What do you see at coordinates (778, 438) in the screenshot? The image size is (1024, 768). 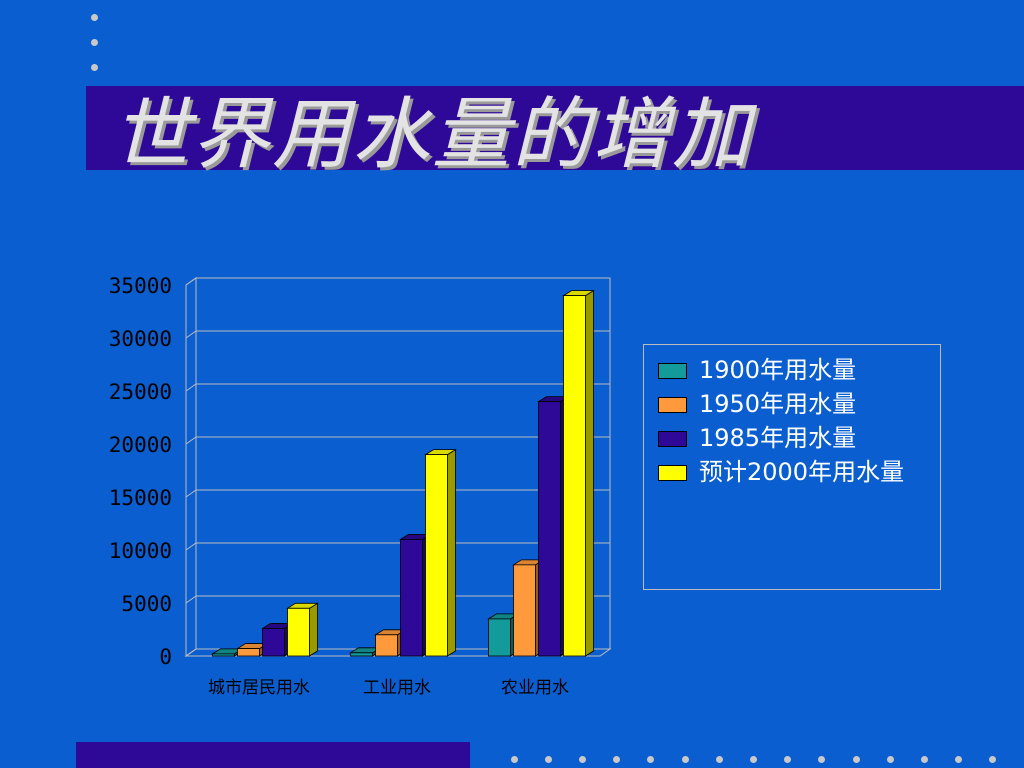 I see `legend-label: 1985年用水量` at bounding box center [778, 438].